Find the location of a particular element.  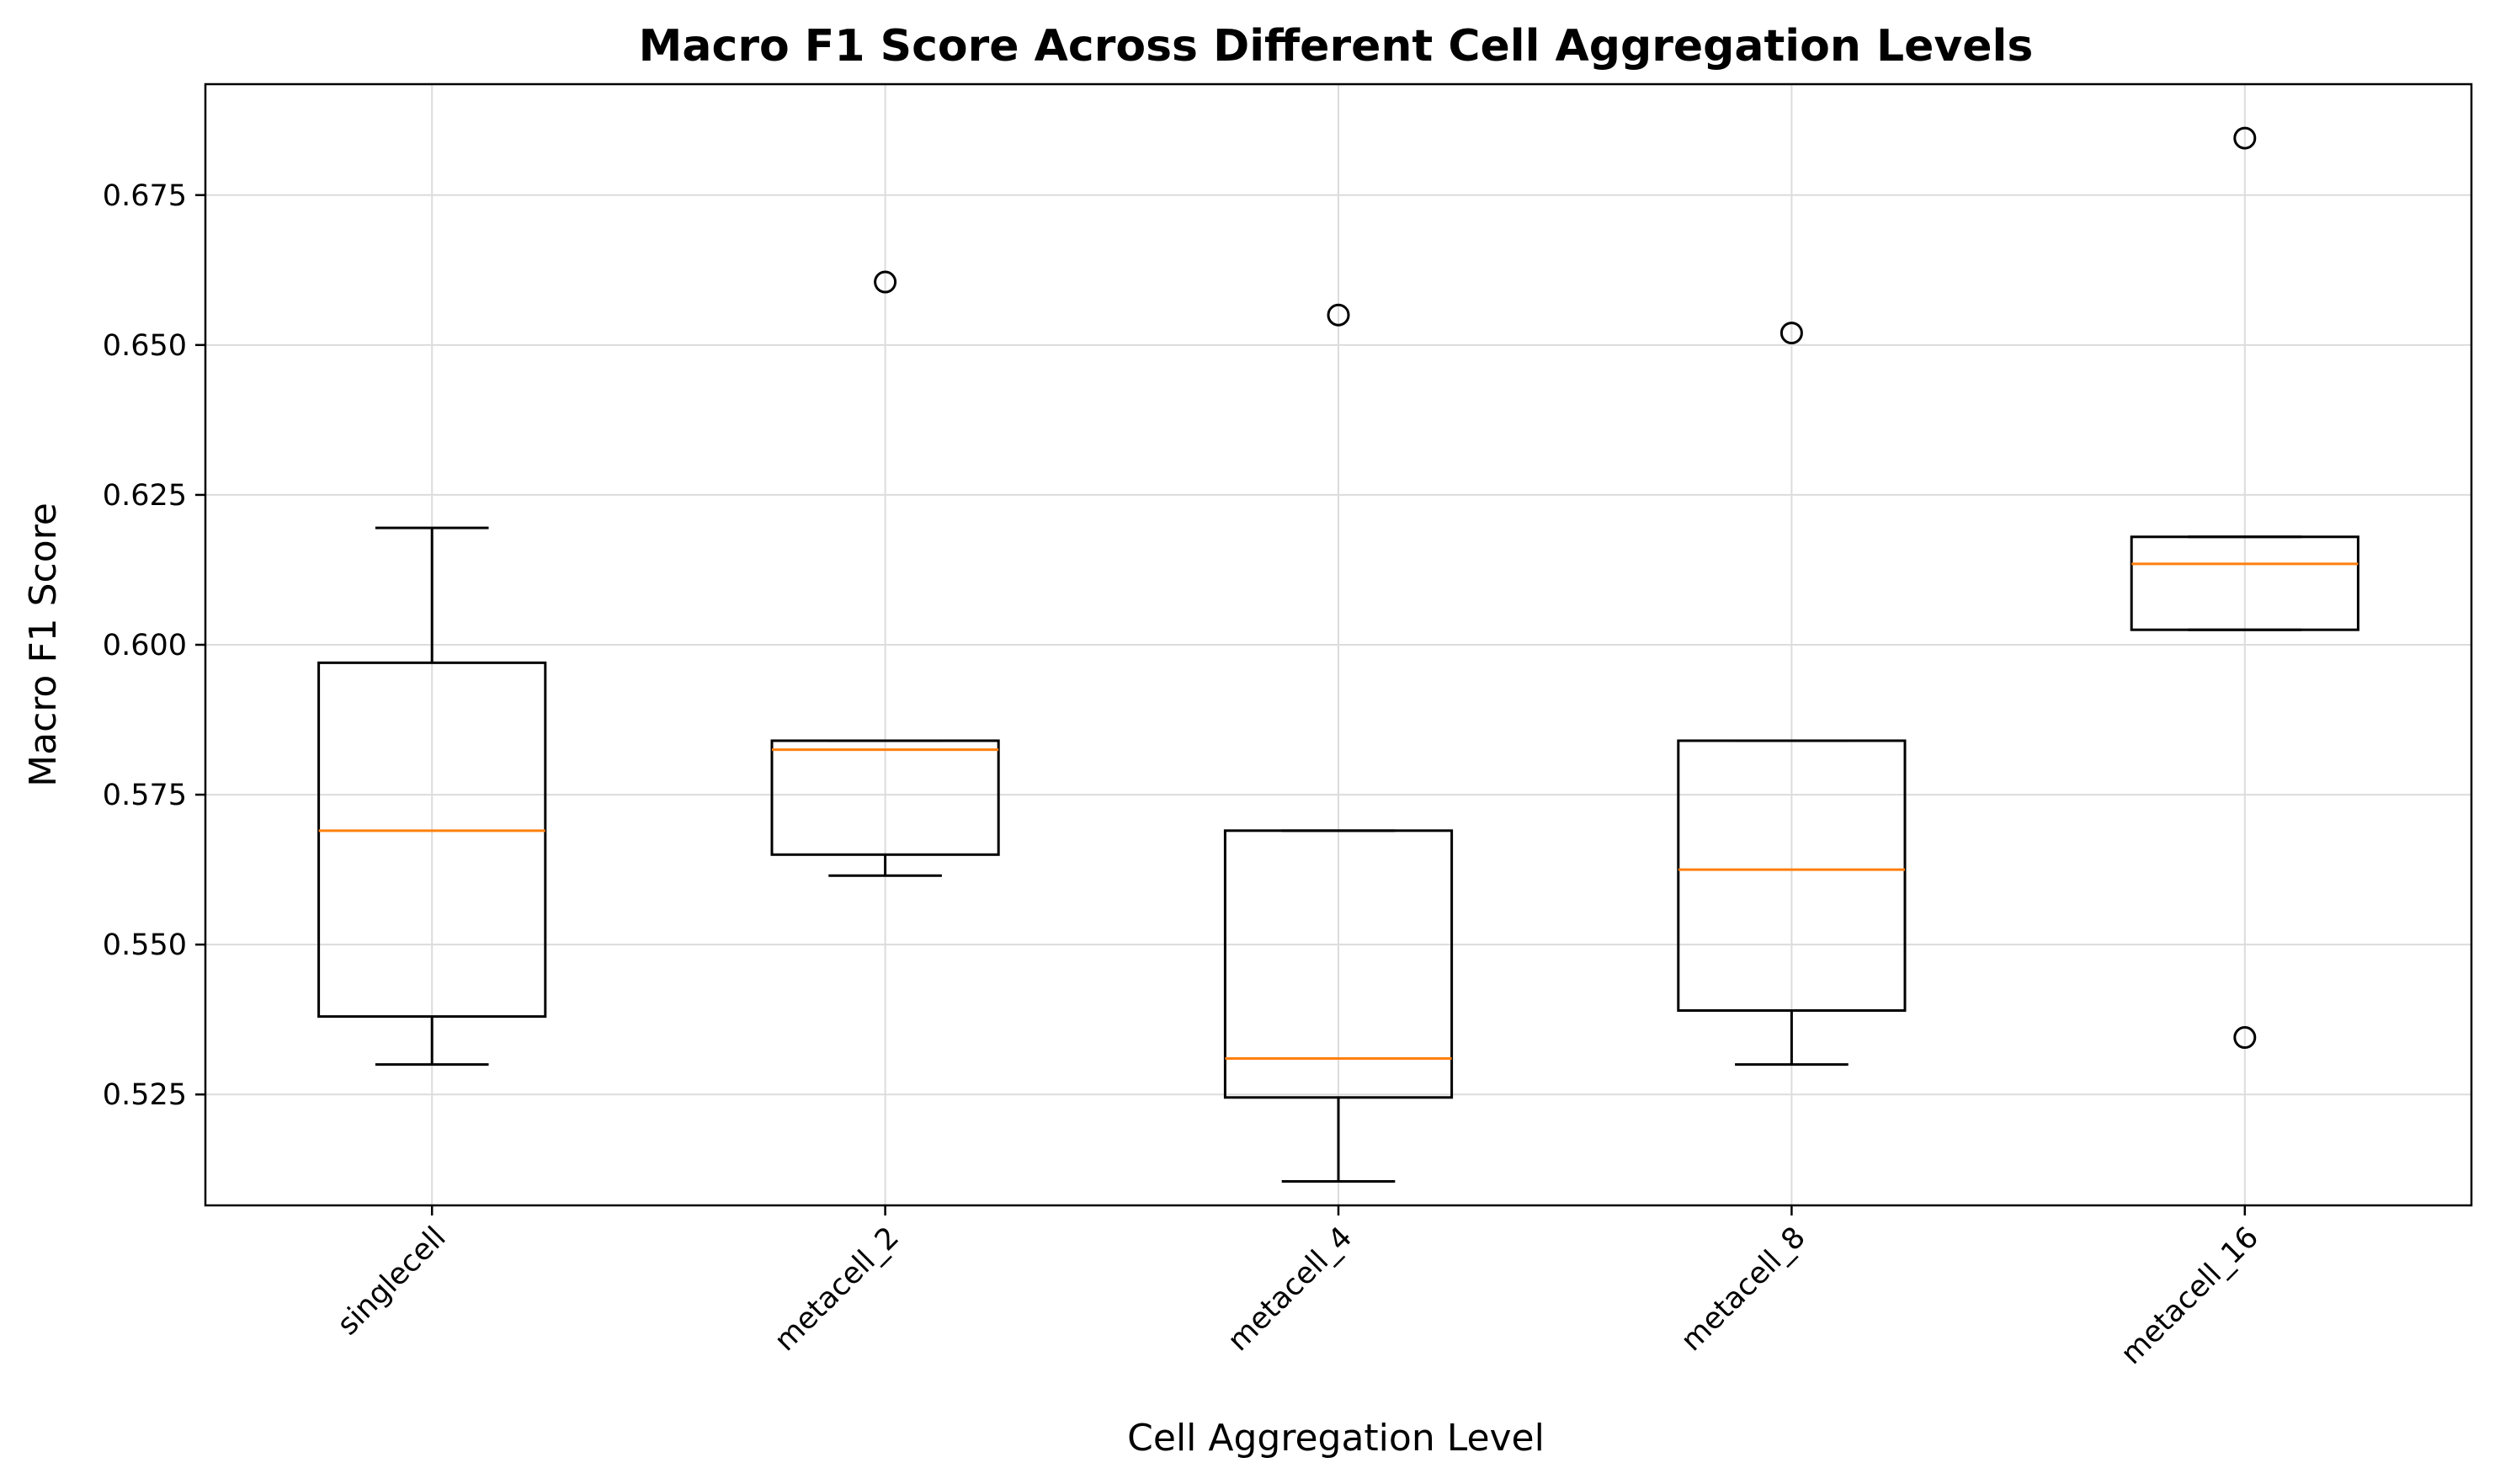

x-tick-label: metacell_8 is located at coordinates (1743, 1289).